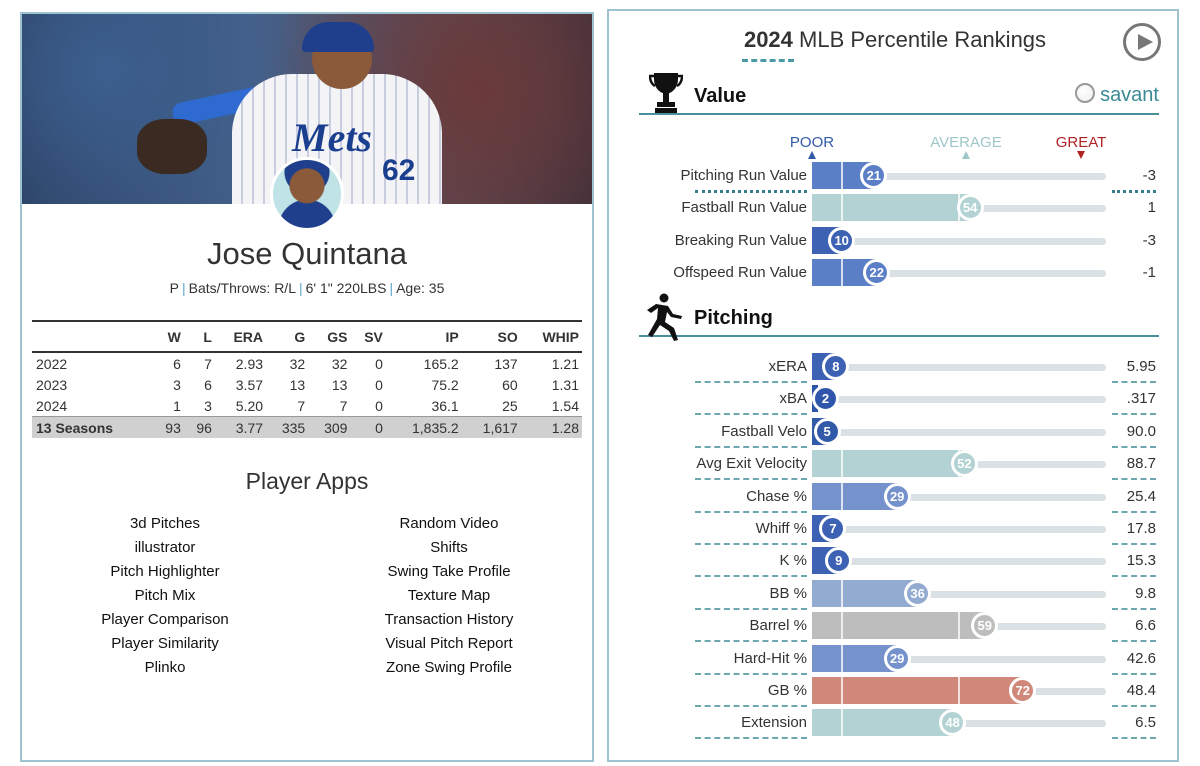 This screenshot has width=1200, height=766. What do you see at coordinates (964, 464) in the screenshot?
I see `percentile-circle: 52` at bounding box center [964, 464].